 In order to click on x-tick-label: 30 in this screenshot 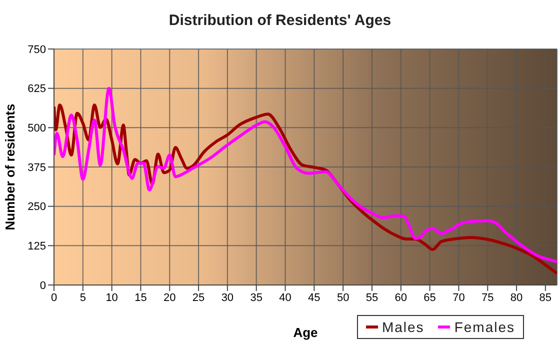, I will do `click(227, 298)`.